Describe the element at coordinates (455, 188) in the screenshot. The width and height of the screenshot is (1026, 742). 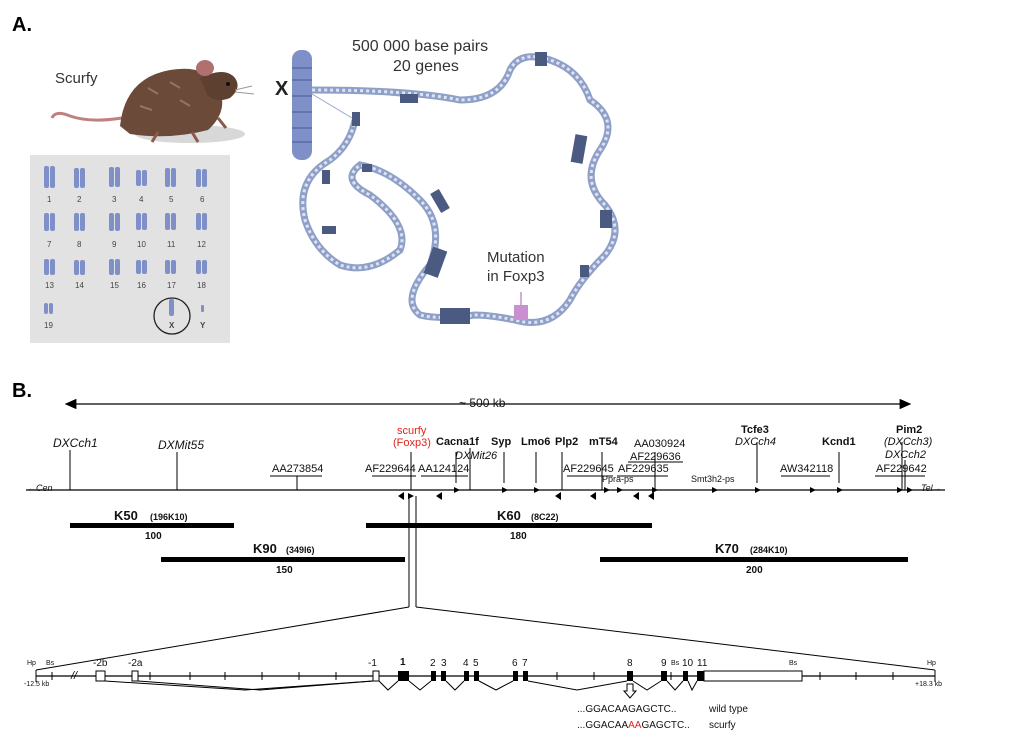
I see `dna-loop-diagram` at that location.